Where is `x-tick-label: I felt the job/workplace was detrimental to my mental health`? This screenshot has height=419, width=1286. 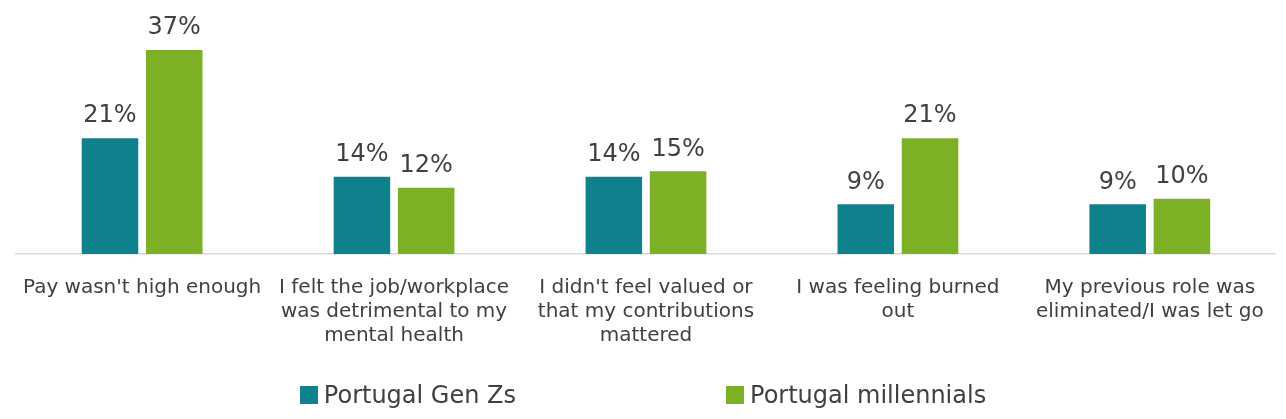
x-tick-label: I felt the job/workplace was detrimental to my mental health is located at coordinates (394, 310).